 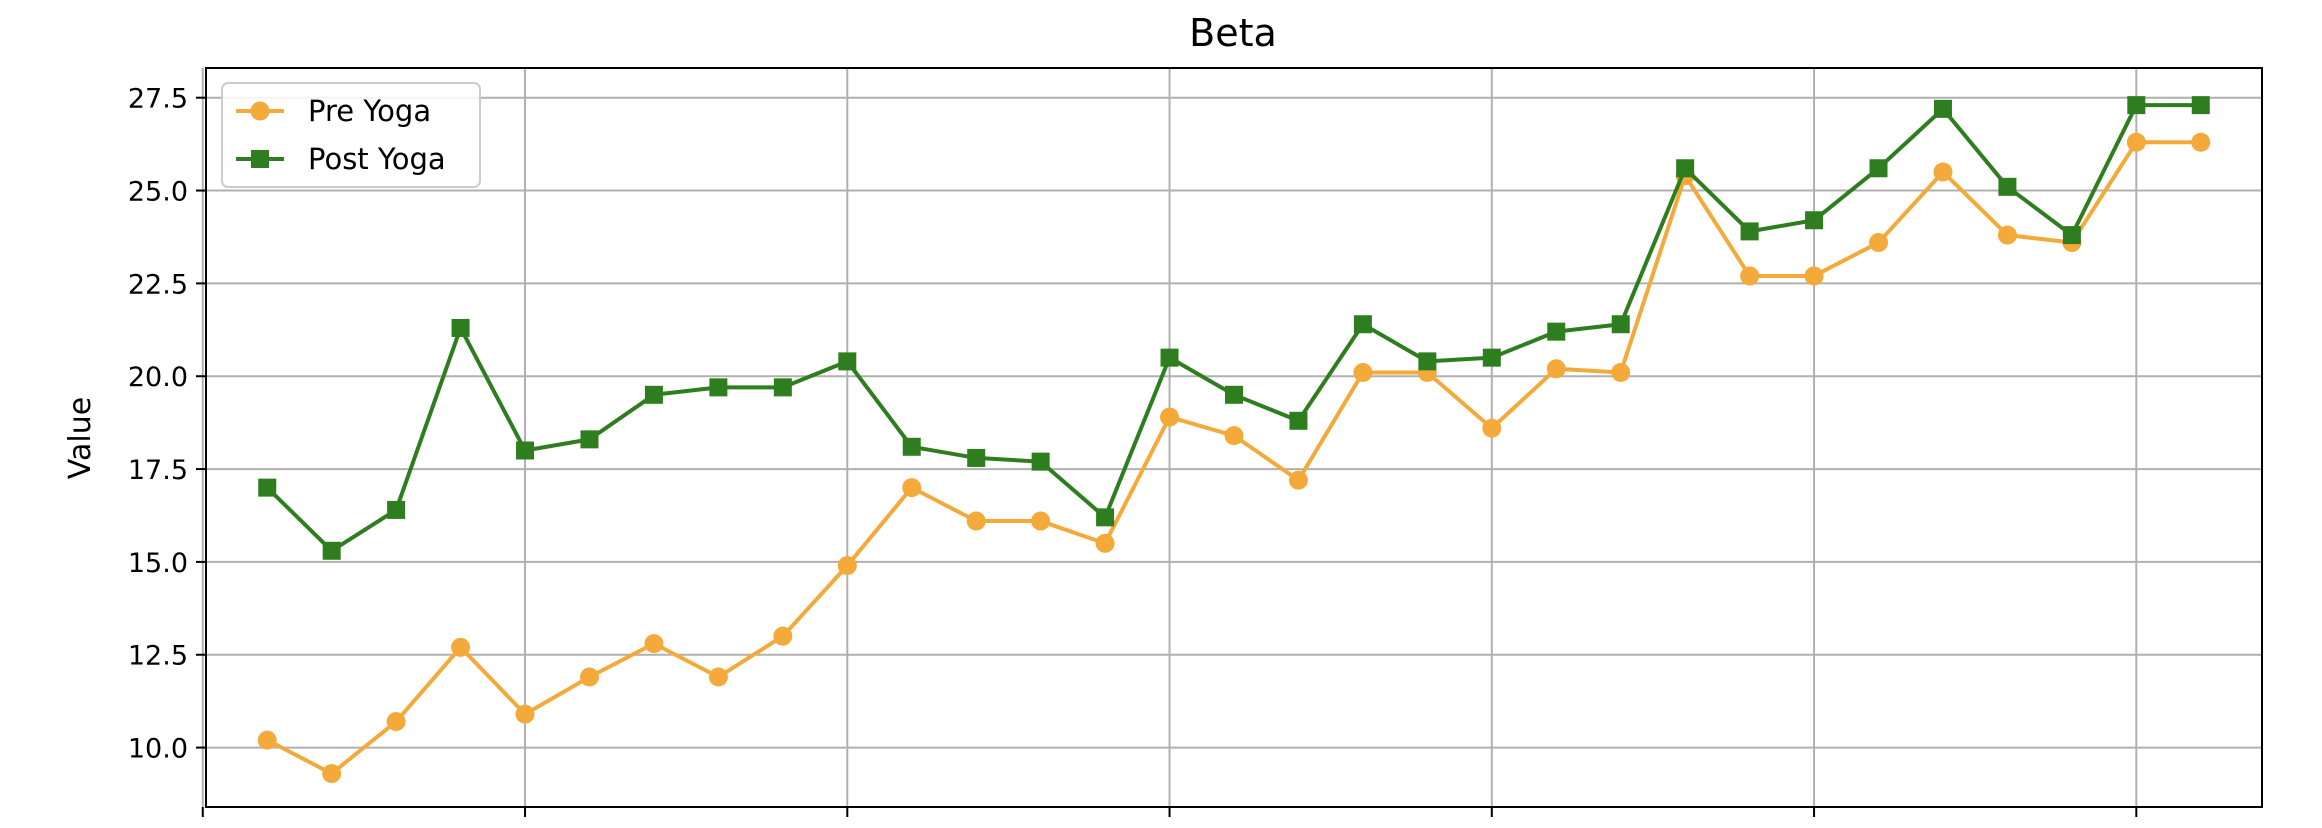 I want to click on y-tick-label: 17.5, so click(x=158, y=470).